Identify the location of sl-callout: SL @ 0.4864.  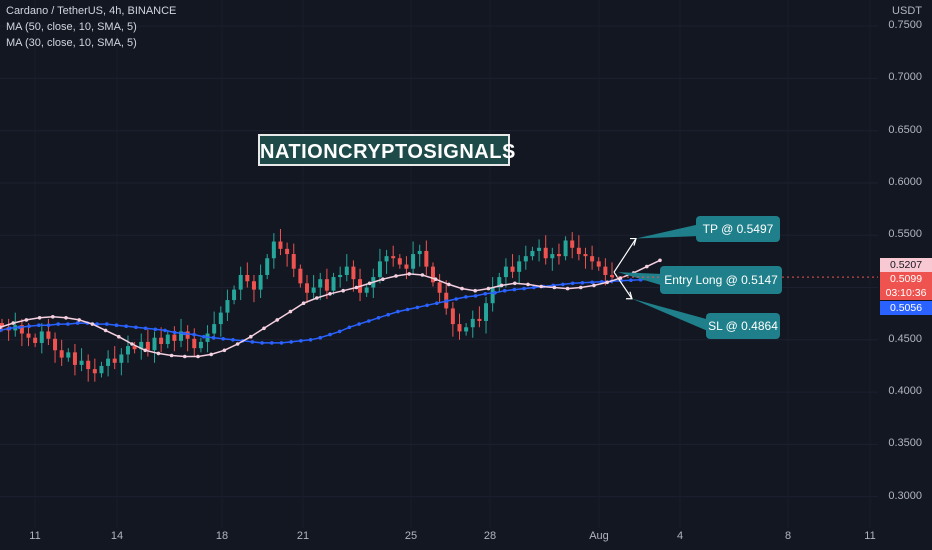
(743, 326).